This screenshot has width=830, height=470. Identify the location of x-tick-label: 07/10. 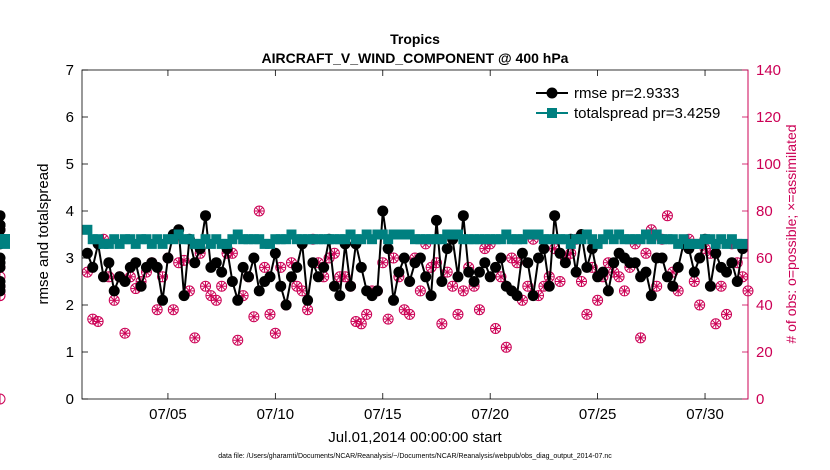
(276, 414).